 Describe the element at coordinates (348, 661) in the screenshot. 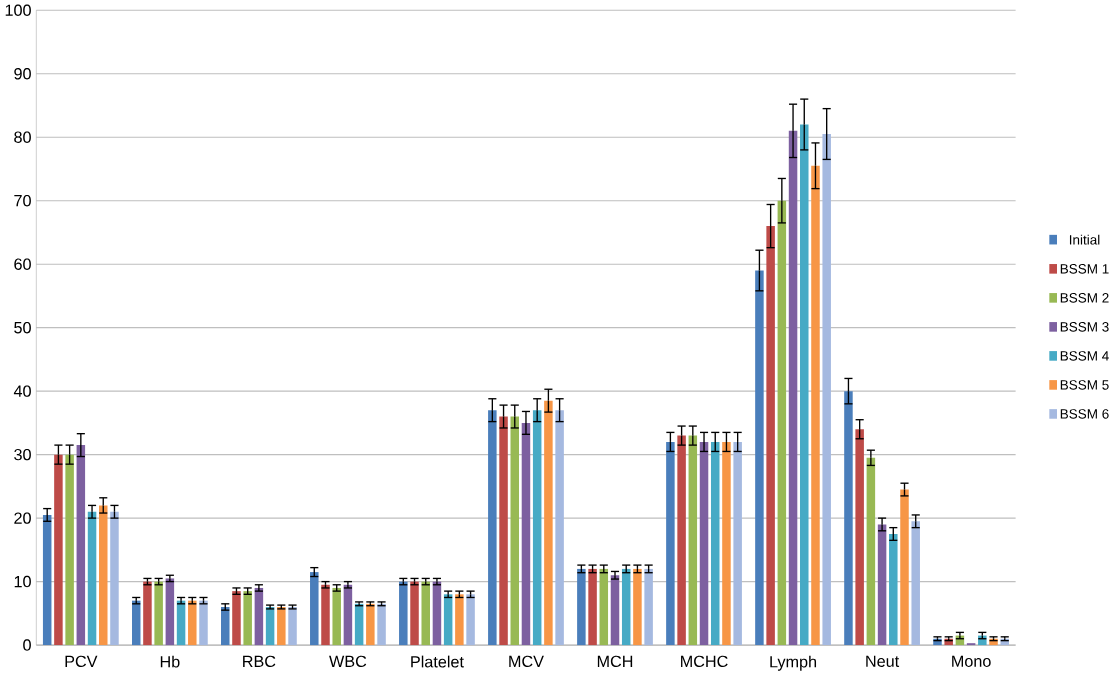

I see `x-tick-label: WBC` at that location.